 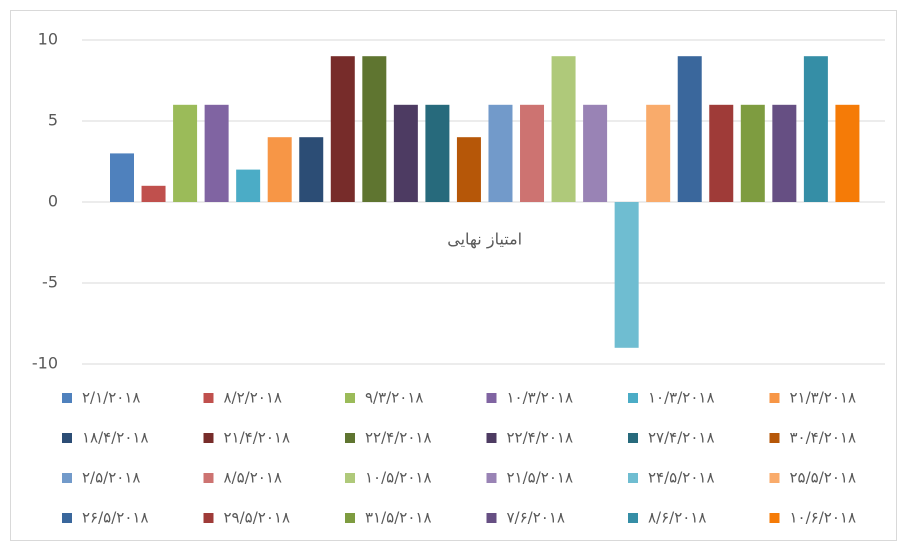 I want to click on legend-label: ۱۸/۴/۲۰۱۸, so click(x=115, y=438).